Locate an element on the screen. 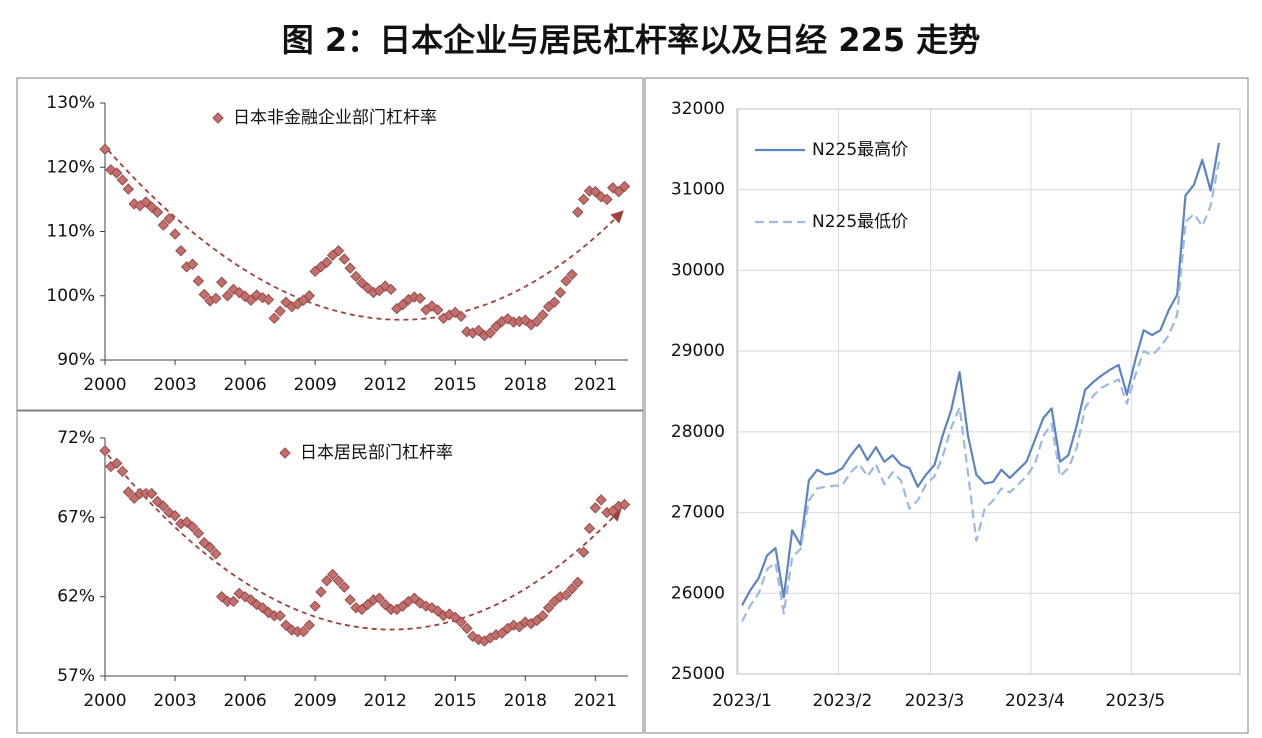 This screenshot has height=738, width=1262. y-tick-label: 62% is located at coordinates (76, 597).